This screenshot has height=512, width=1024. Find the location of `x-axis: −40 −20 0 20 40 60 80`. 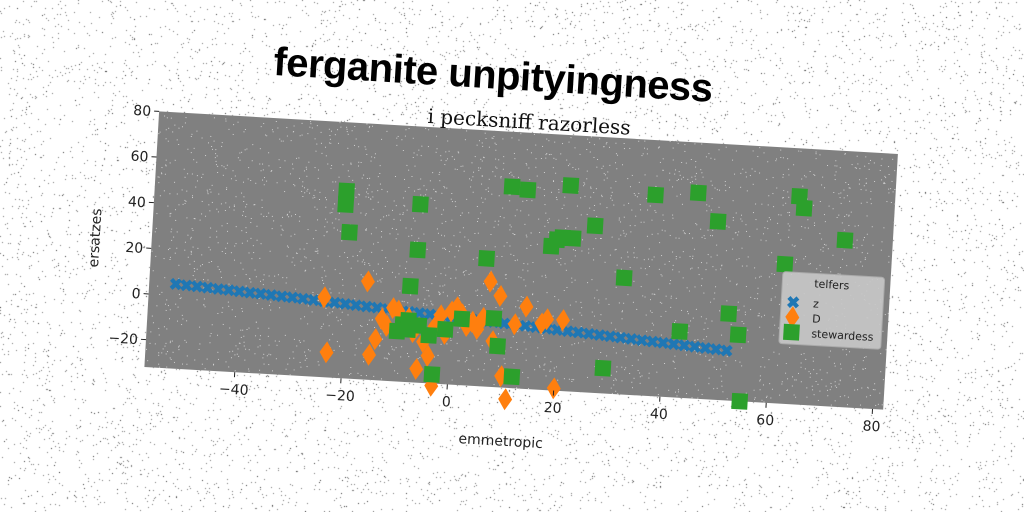

x-axis: −40 −20 0 20 40 60 80 is located at coordinates (549, 403).